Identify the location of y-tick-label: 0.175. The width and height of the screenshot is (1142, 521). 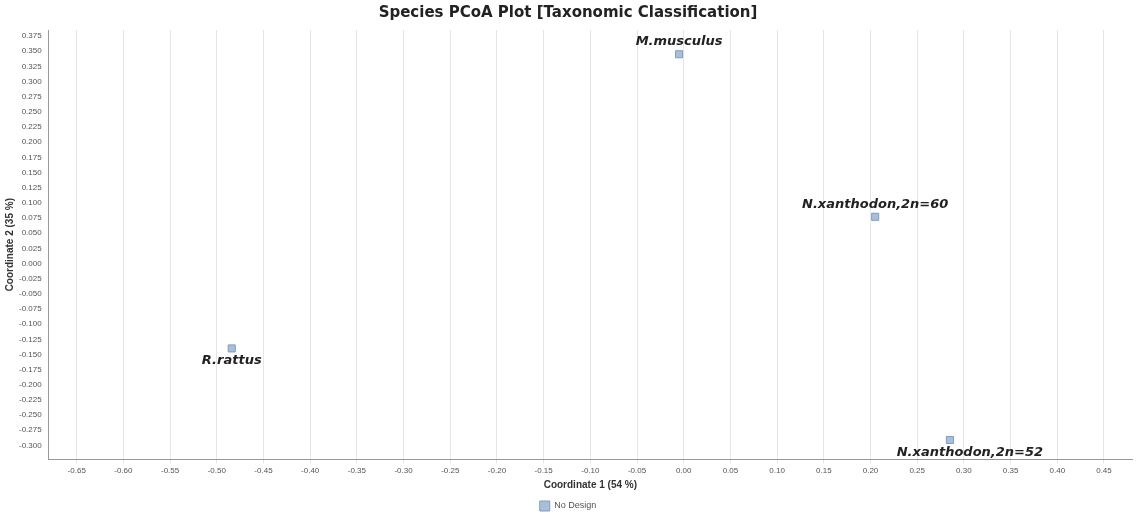
(32, 157).